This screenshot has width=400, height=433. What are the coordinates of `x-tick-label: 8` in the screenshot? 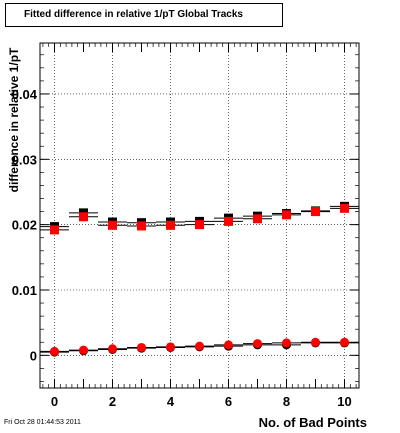 It's located at (286, 401).